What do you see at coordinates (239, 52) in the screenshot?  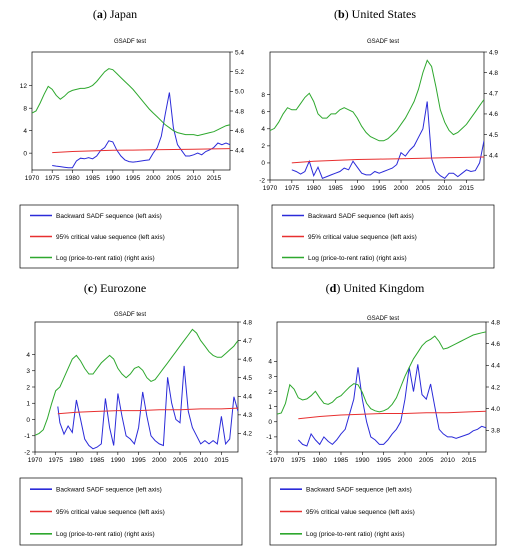 I see `right-tick-label: 5.4` at bounding box center [239, 52].